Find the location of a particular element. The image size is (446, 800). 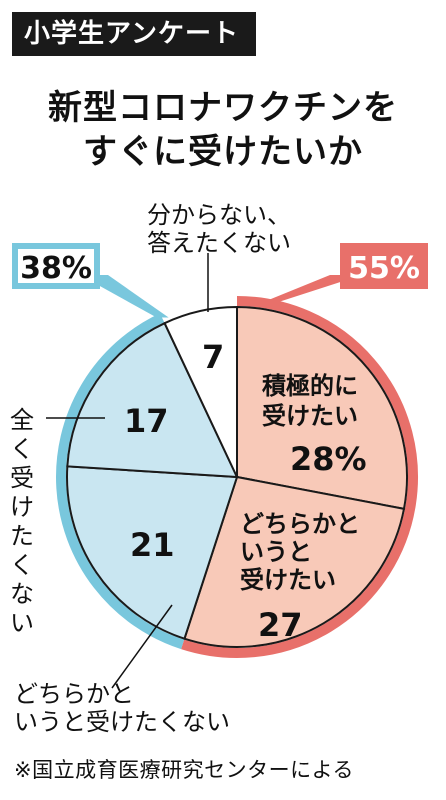

group-positive-label: 55% is located at coordinates (384, 268).